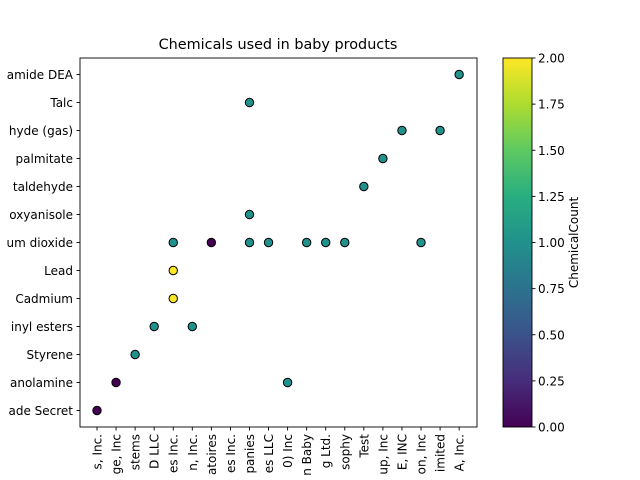  What do you see at coordinates (326, 451) in the screenshot?
I see `x-tick-label: g Ltd.` at bounding box center [326, 451].